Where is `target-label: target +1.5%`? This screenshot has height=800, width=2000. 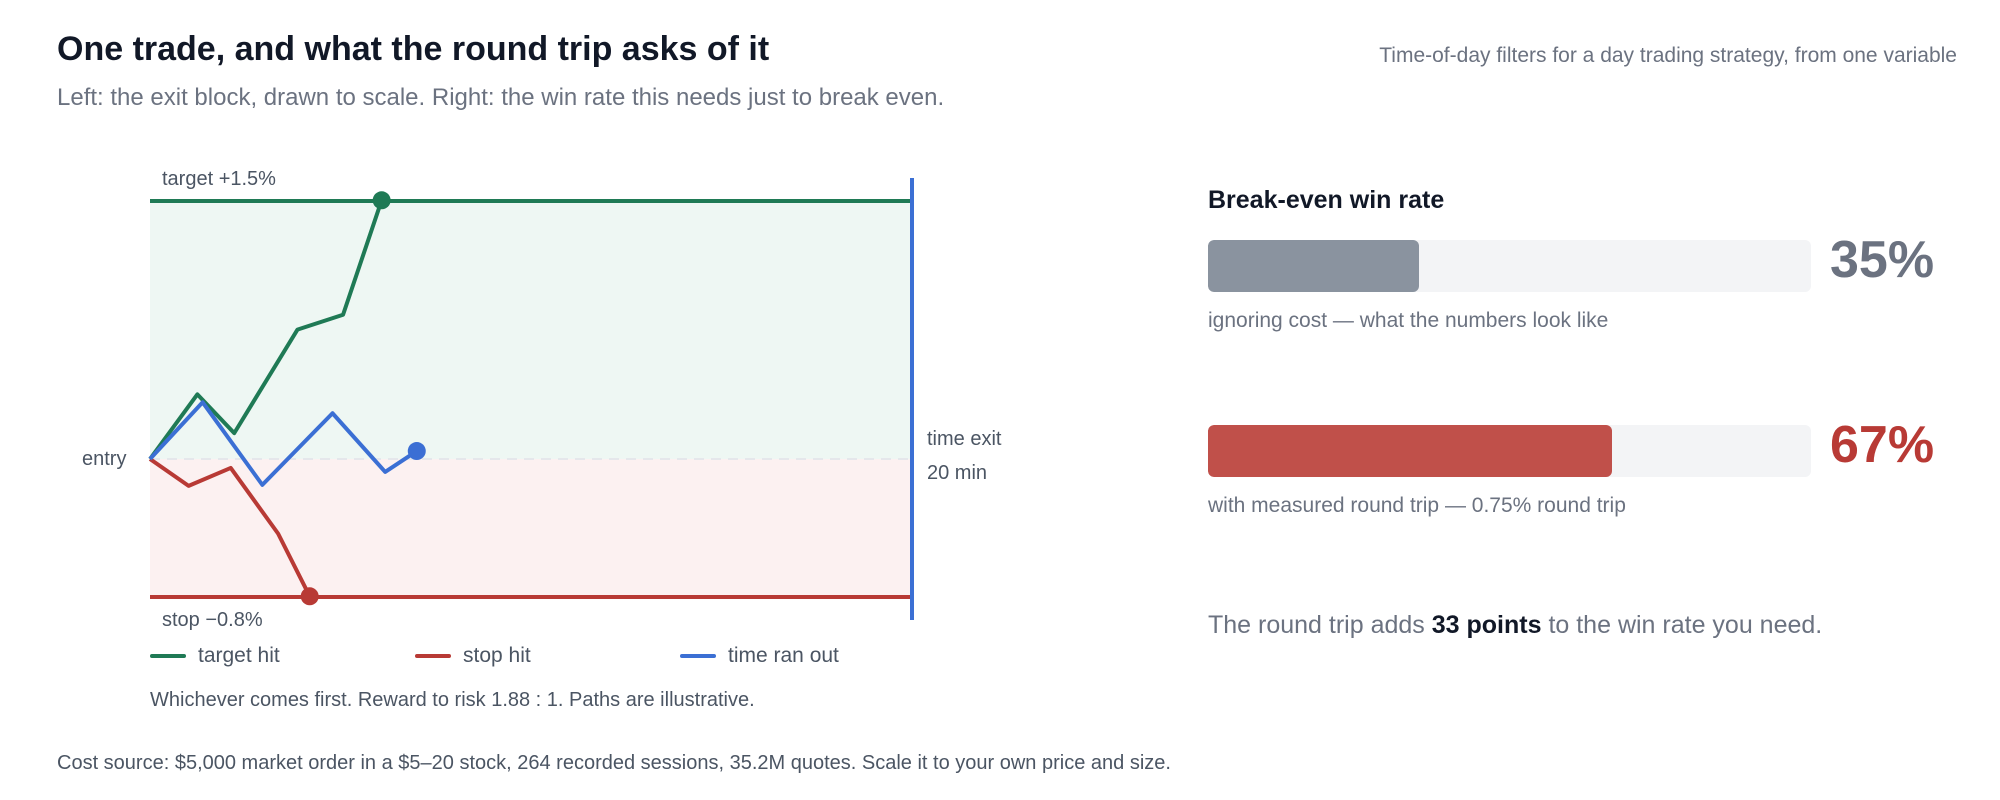 target-label: target +1.5% is located at coordinates (219, 179).